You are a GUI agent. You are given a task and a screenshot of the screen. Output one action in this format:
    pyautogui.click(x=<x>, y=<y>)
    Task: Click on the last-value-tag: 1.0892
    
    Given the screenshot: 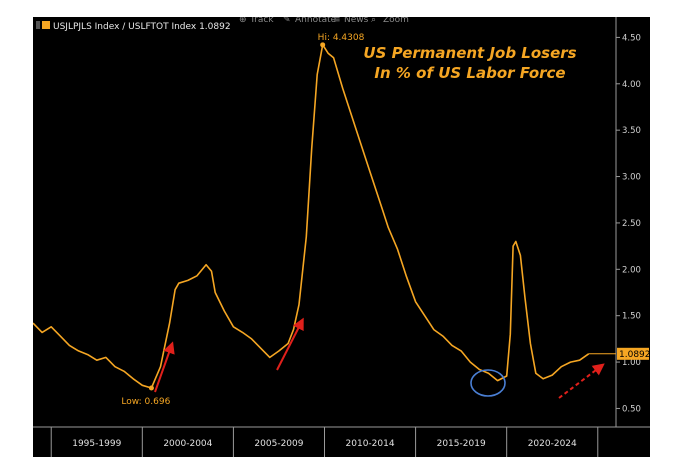 What is the action you would take?
    pyautogui.click(x=619, y=353)
    